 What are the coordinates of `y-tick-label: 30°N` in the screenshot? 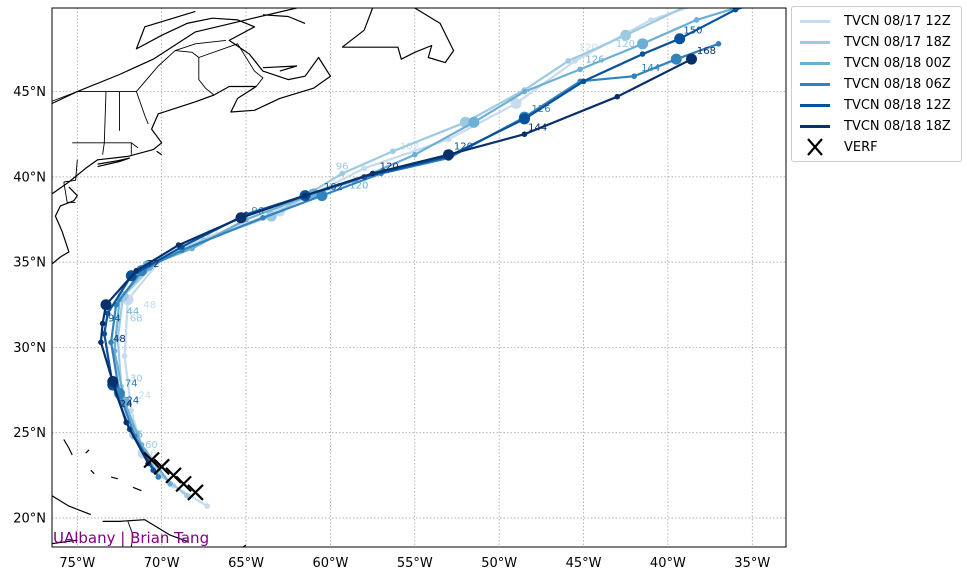 It's located at (29, 348).